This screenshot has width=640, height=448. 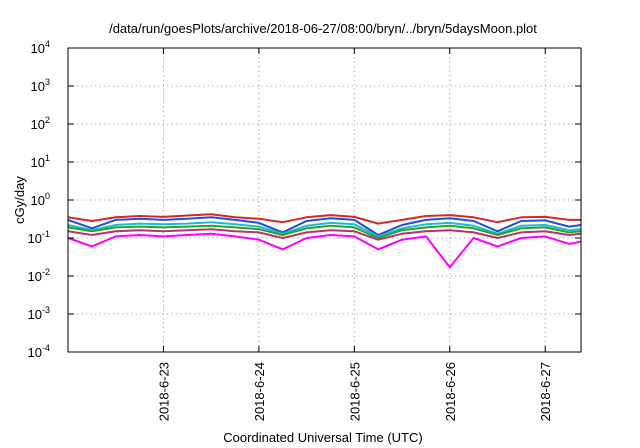 What do you see at coordinates (46, 310) in the screenshot?
I see `y-tick-exponent: -3` at bounding box center [46, 310].